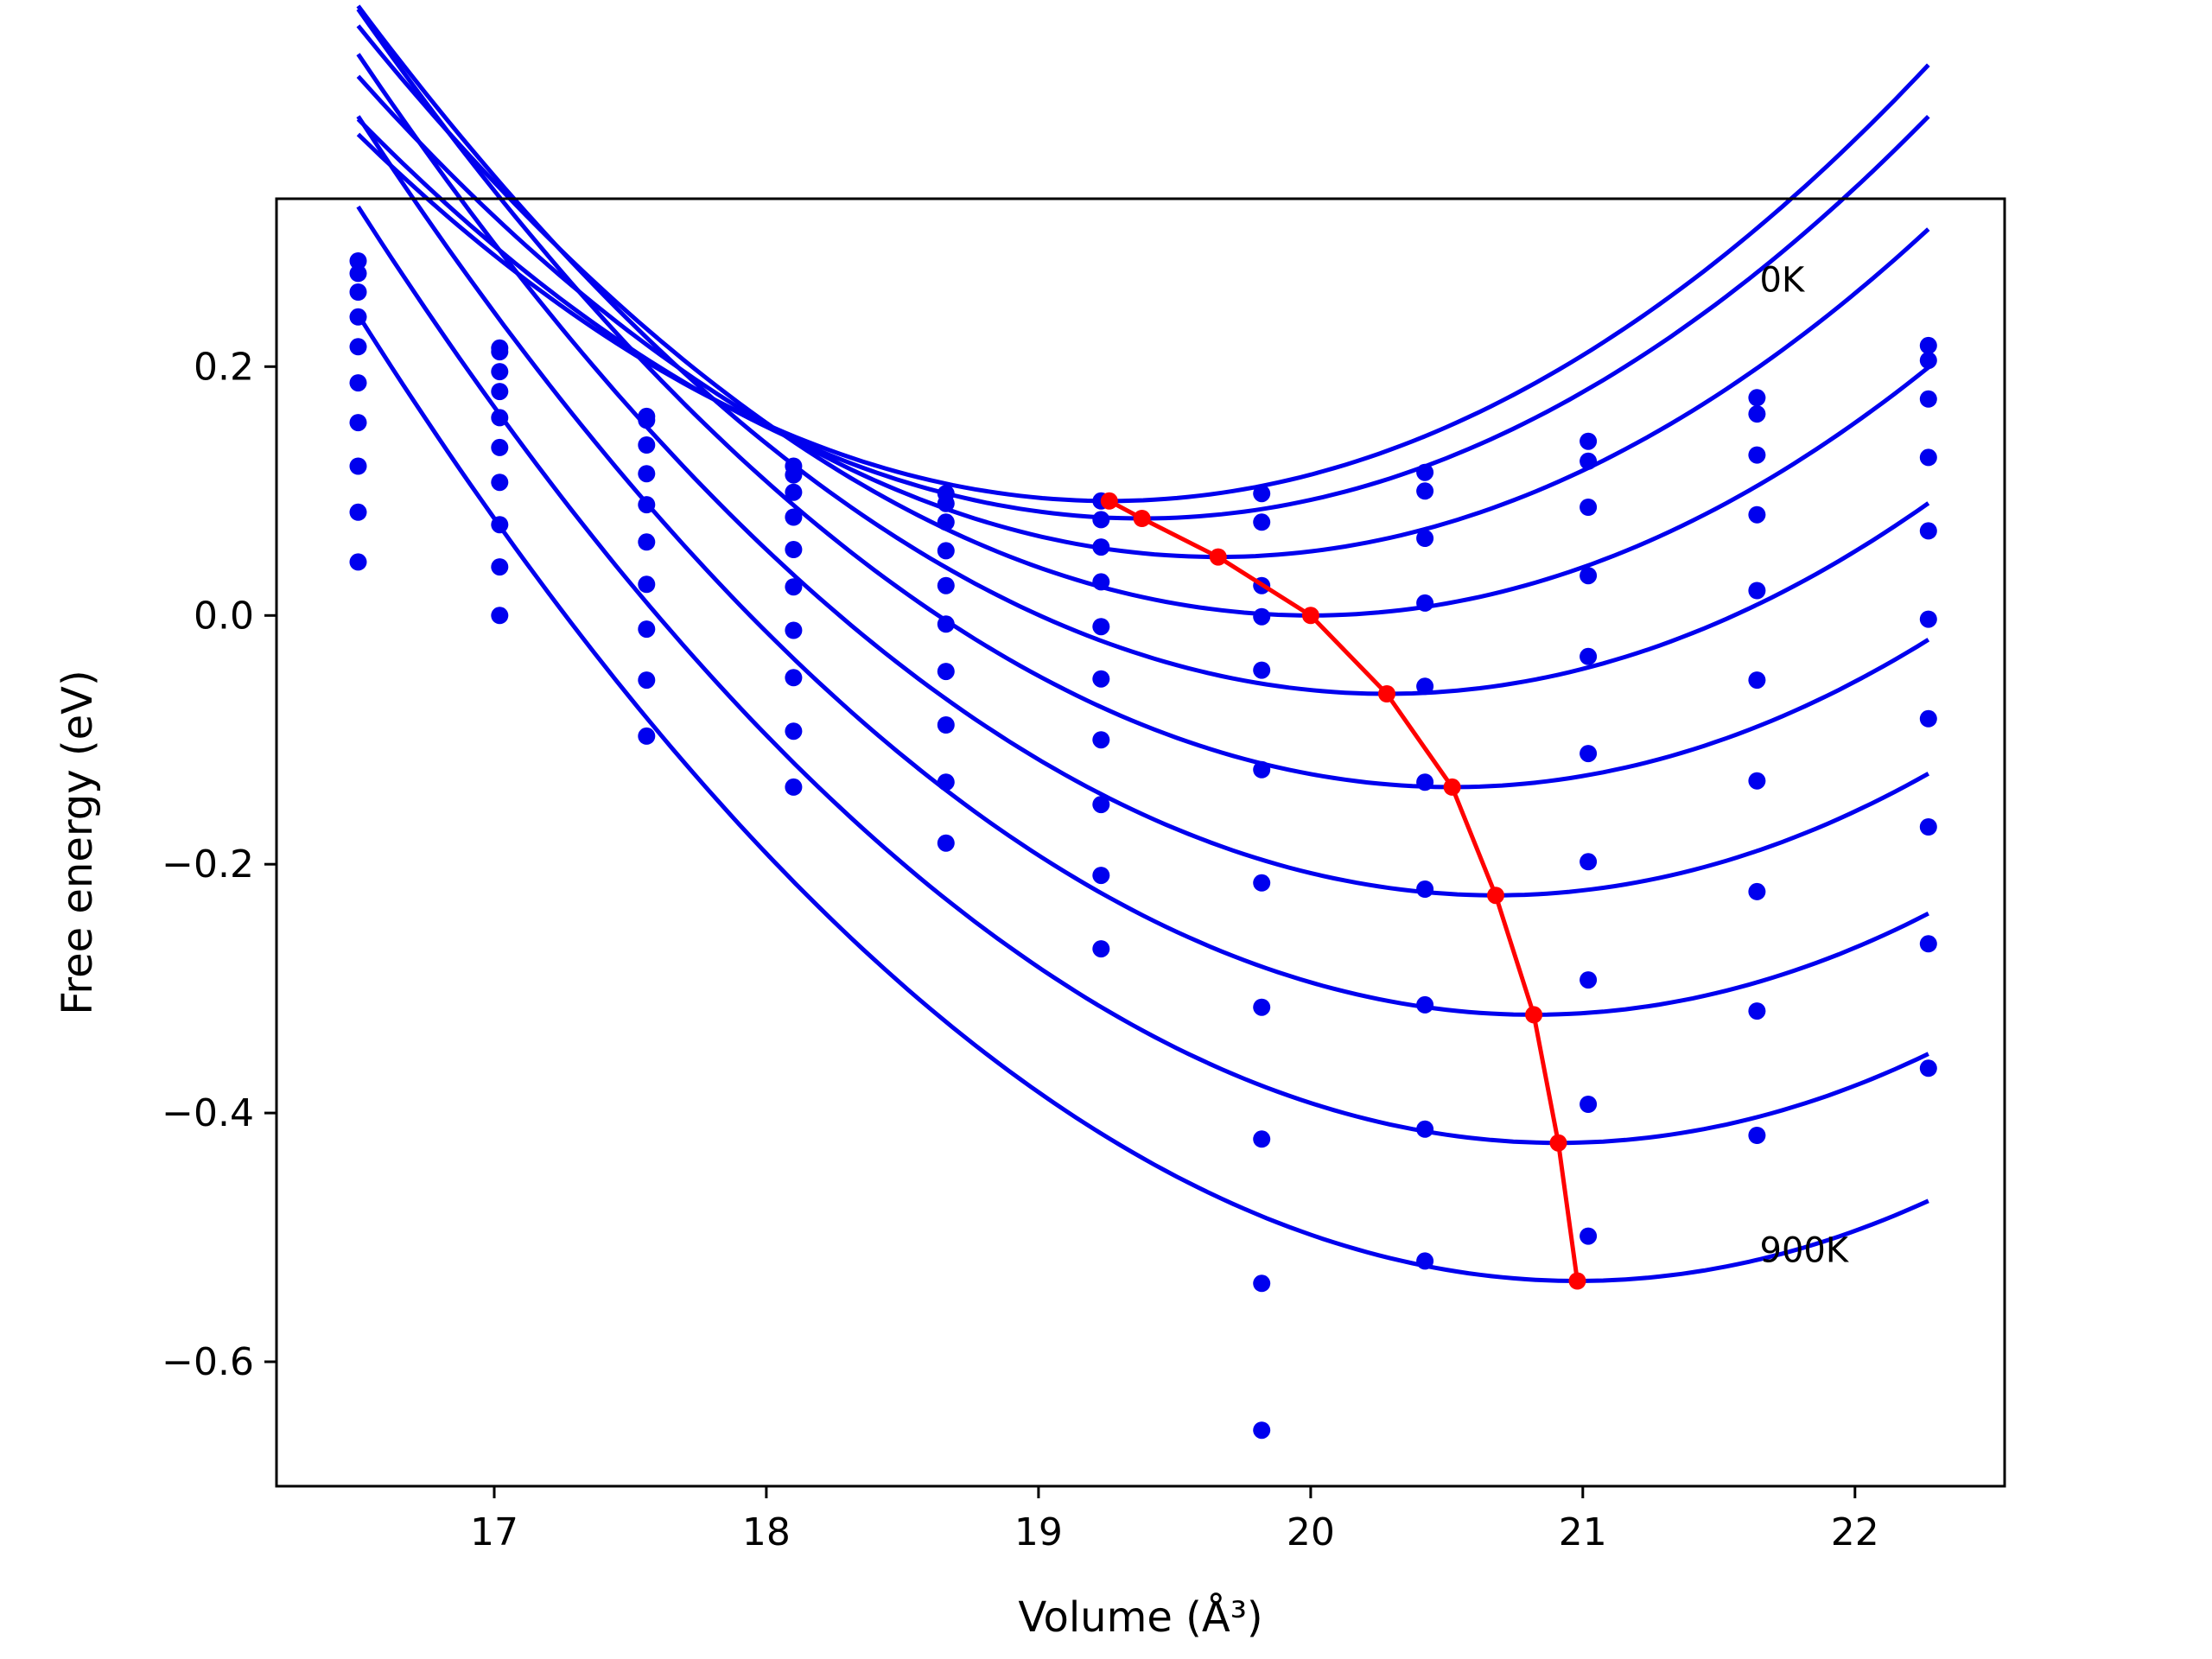 This screenshot has height=1659, width=2212. I want to click on x-tick-label: 22, so click(1855, 1532).